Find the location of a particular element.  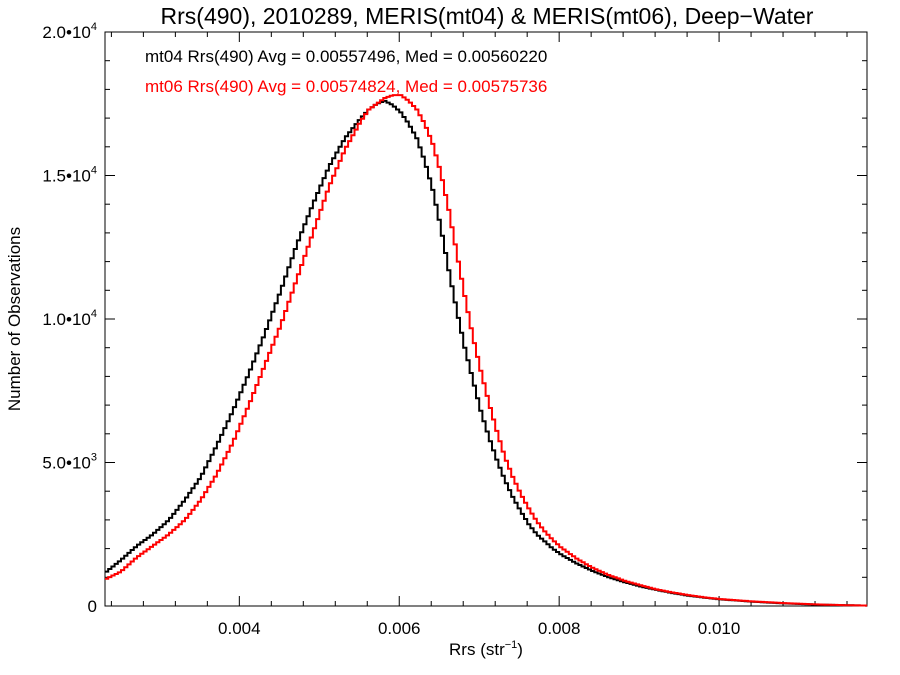

y-tick-label-exponent: 3 is located at coordinates (94, 458).